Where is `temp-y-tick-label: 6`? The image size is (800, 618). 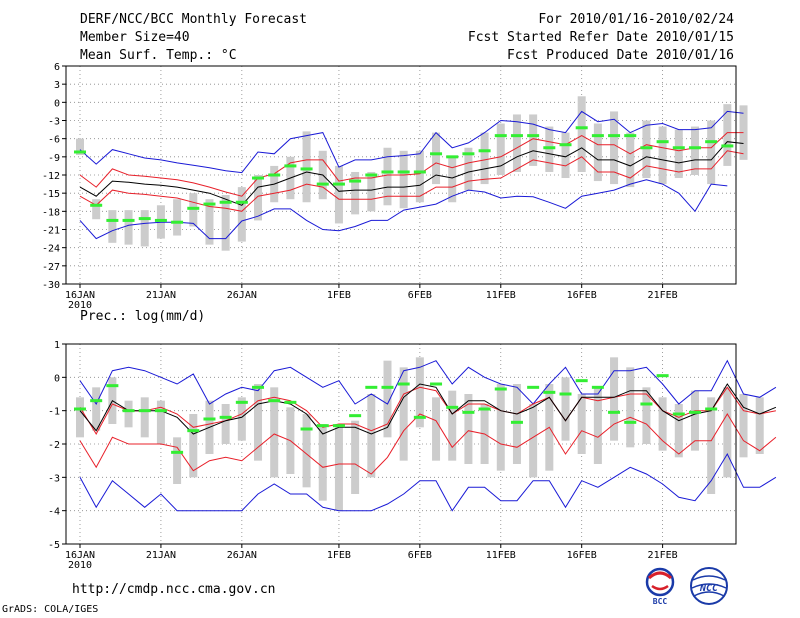
temp-y-tick-label: 6 is located at coordinates (57, 67).